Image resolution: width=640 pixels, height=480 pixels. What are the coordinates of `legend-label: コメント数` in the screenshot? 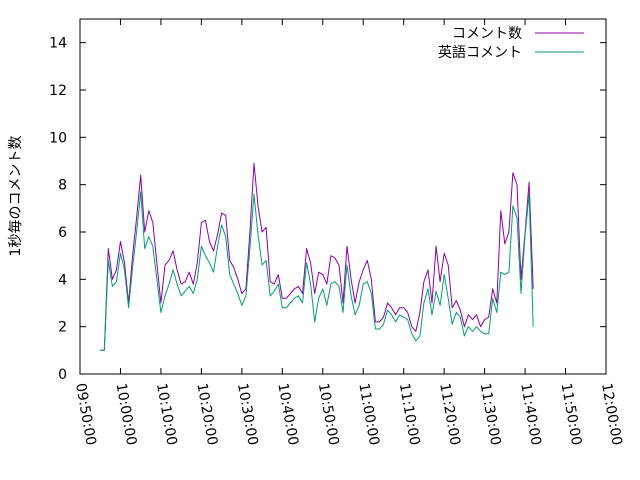 It's located at (487, 34).